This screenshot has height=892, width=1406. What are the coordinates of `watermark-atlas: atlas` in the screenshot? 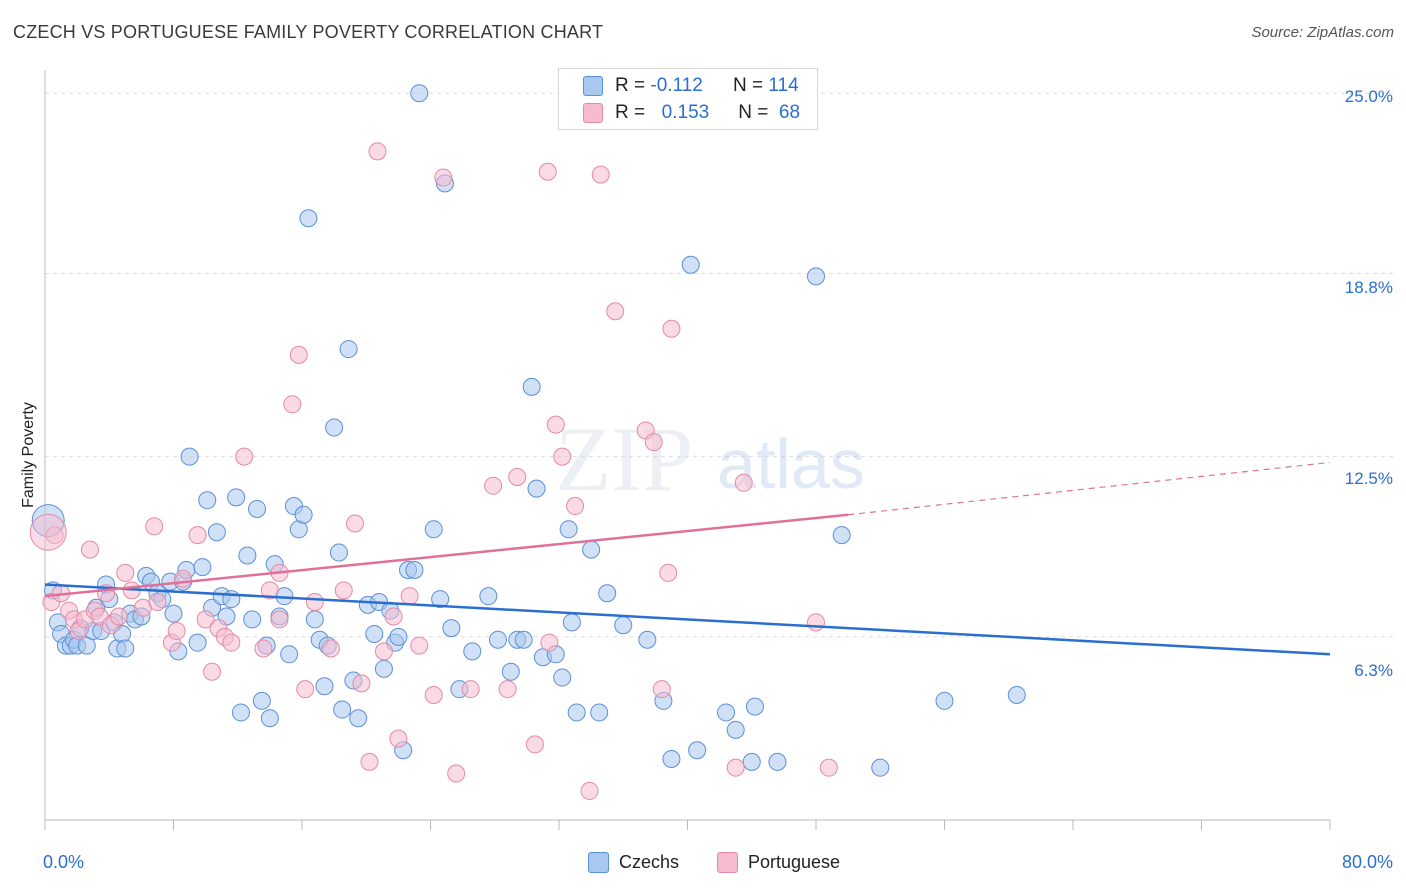 It's located at (791, 464).